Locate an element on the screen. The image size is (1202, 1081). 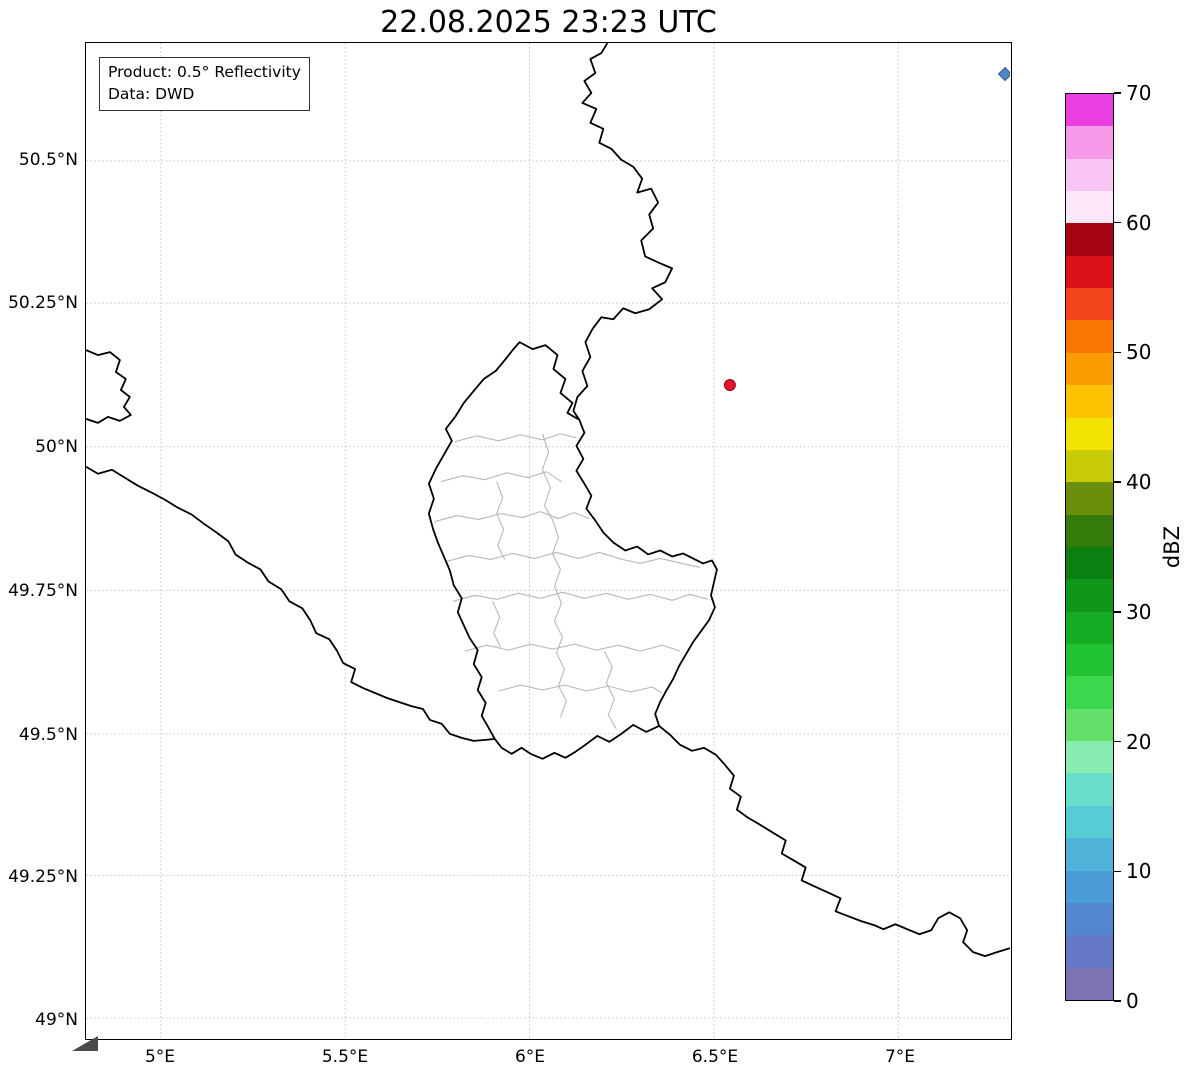
colorbar-tick-label: 10 is located at coordinates (1139, 871).